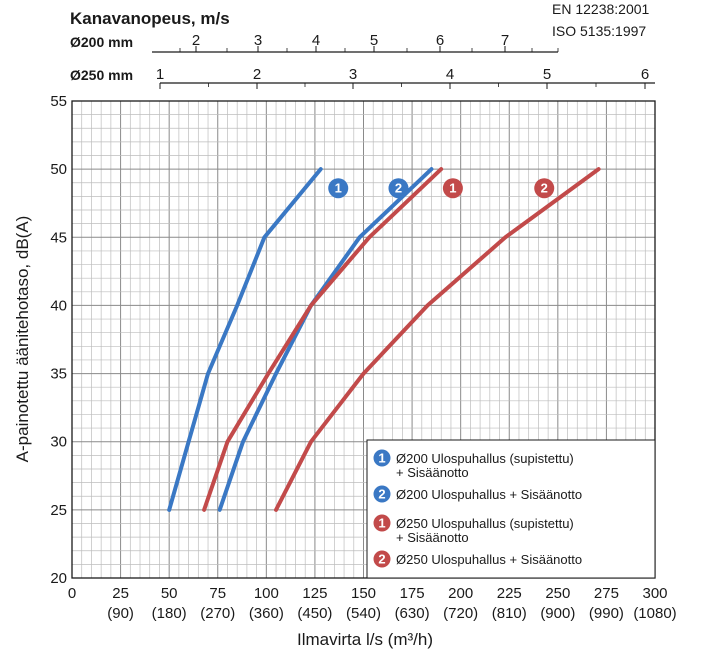 The height and width of the screenshot is (655, 702). Describe the element at coordinates (645, 74) in the screenshot. I see `d250-tick-label: 6` at that location.